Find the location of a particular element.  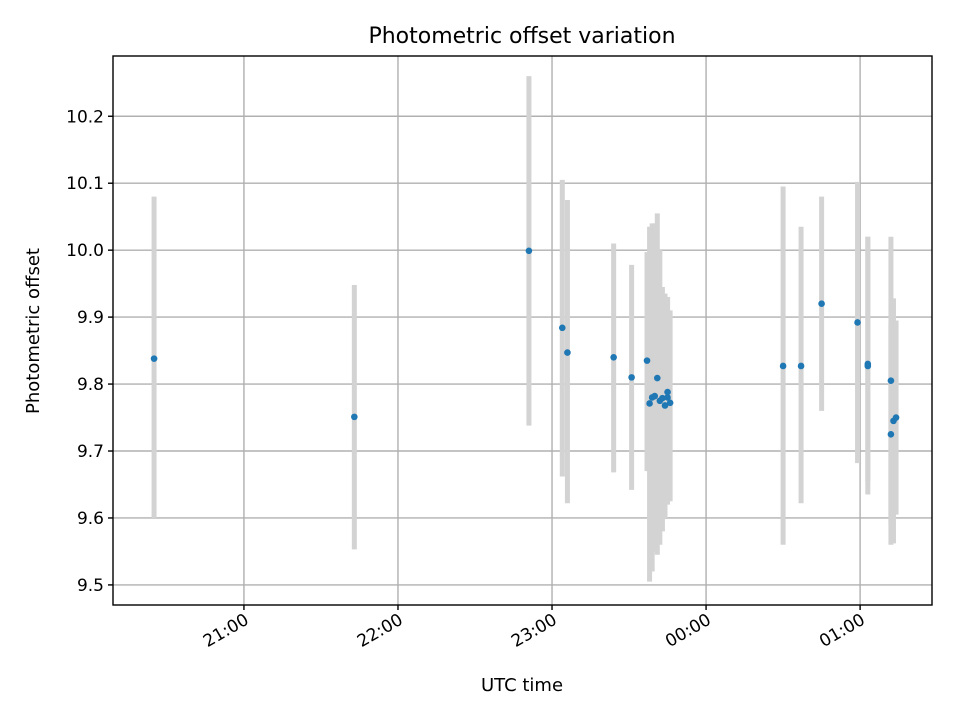

x-tick-label: 22:00 is located at coordinates (380, 631).